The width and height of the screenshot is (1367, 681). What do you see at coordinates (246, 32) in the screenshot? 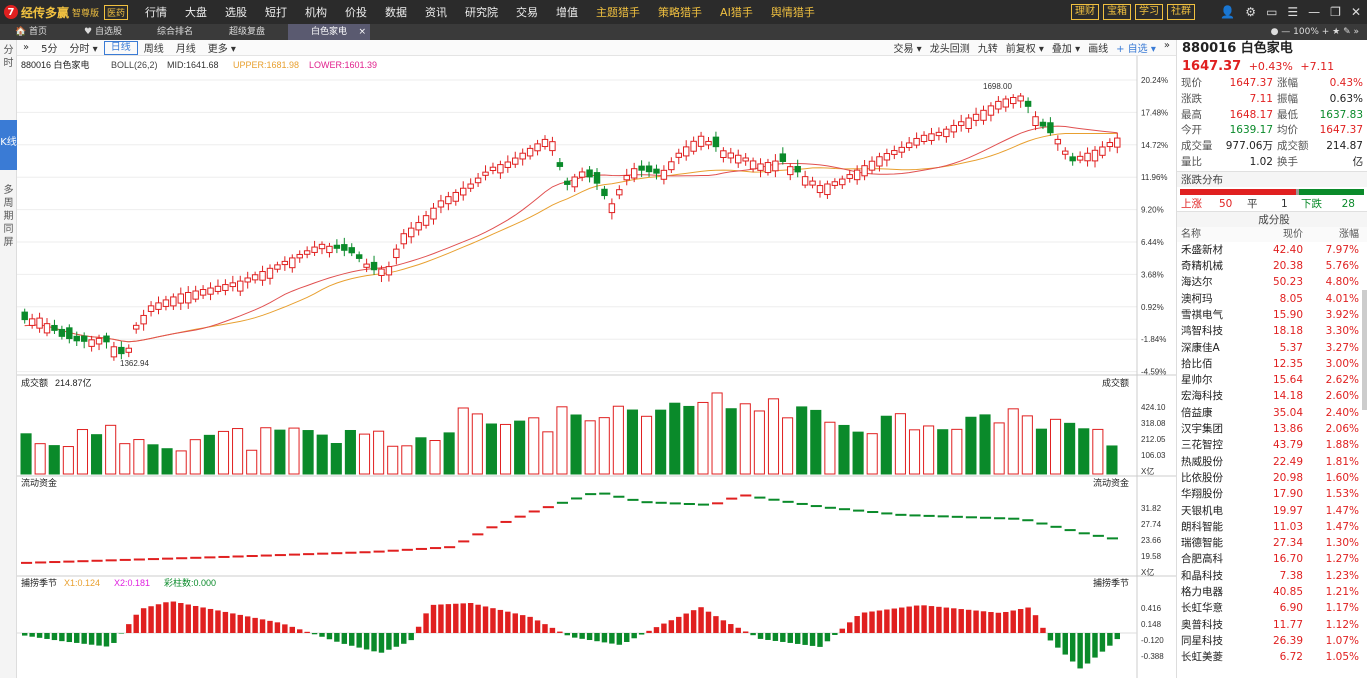
I see `tab-review: 超级复盘` at bounding box center [246, 32].